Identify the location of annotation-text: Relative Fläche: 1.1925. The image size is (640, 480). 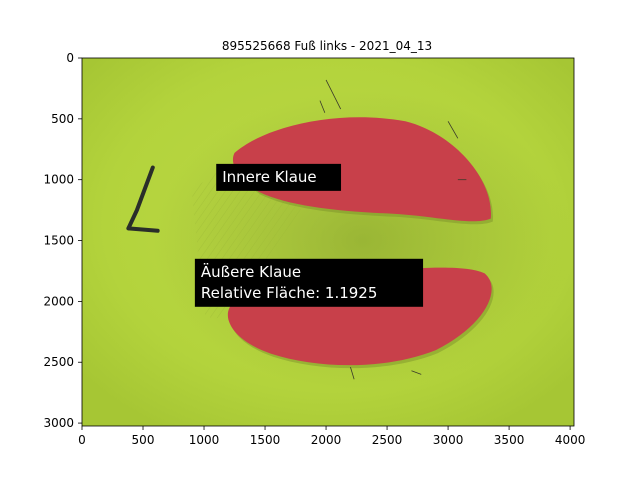
(289, 293).